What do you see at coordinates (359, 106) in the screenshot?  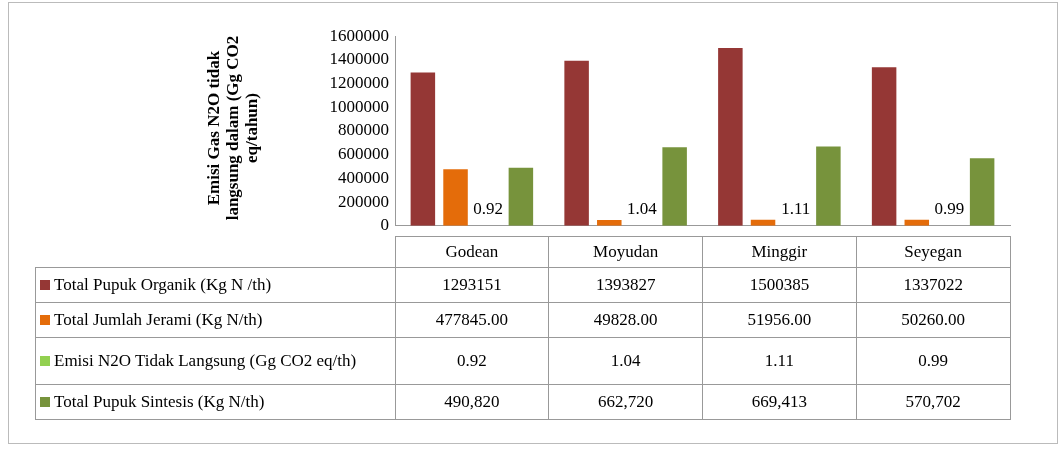 I see `y-tick-label: 1000000` at bounding box center [359, 106].